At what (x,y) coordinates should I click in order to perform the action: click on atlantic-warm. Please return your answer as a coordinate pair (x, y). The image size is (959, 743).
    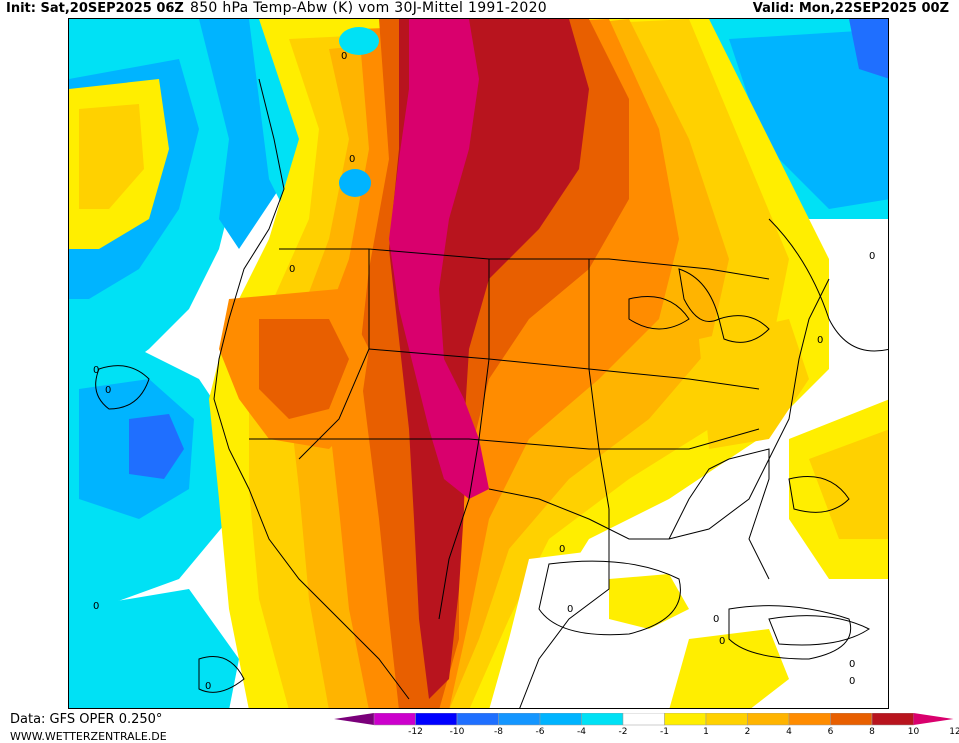
    Looking at the image, I should click on (848, 484).